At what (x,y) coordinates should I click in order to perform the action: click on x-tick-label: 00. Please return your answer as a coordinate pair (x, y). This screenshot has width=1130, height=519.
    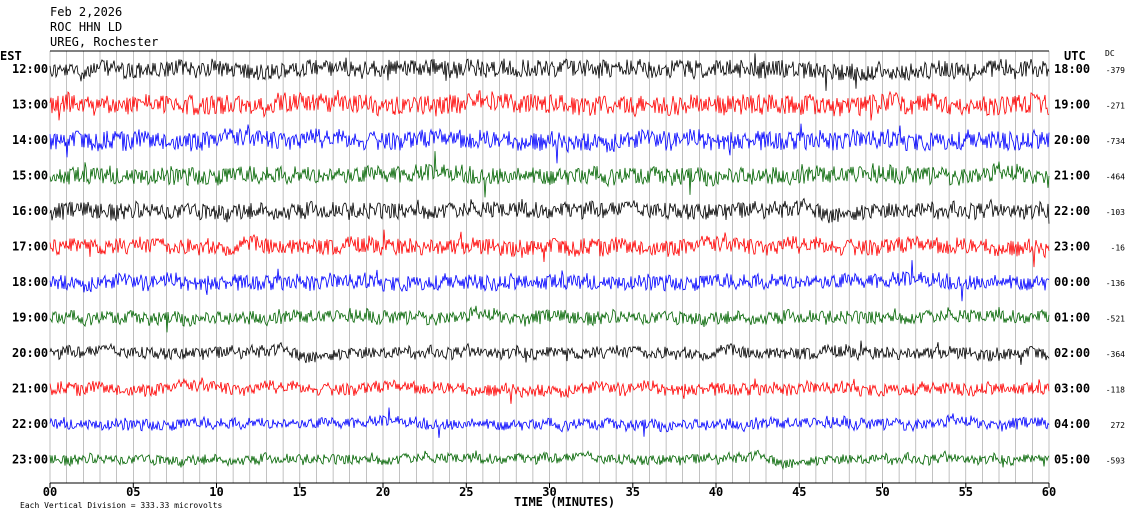
    Looking at the image, I should click on (50, 492).